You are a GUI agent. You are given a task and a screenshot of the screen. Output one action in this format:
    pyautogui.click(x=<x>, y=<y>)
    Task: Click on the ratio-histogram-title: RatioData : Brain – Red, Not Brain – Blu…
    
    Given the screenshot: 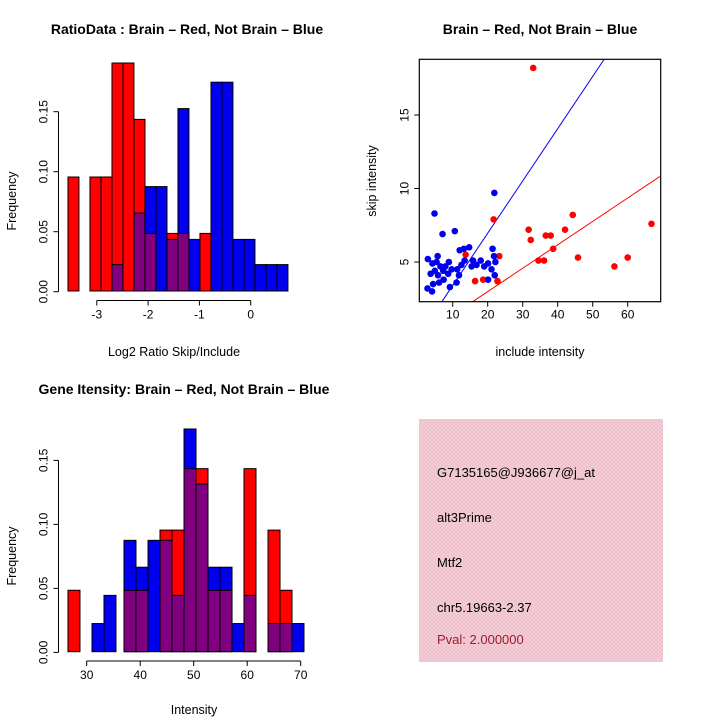 What is the action you would take?
    pyautogui.click(x=187, y=29)
    